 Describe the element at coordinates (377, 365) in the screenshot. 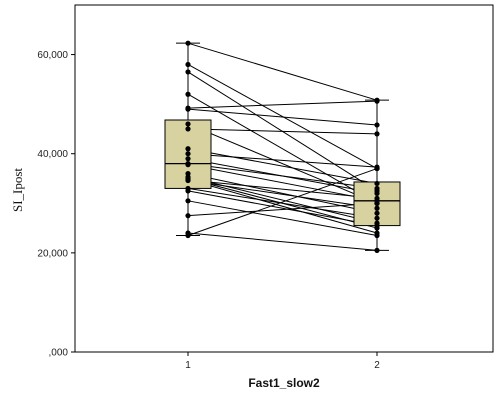

I see `x-tick-label: 2` at that location.